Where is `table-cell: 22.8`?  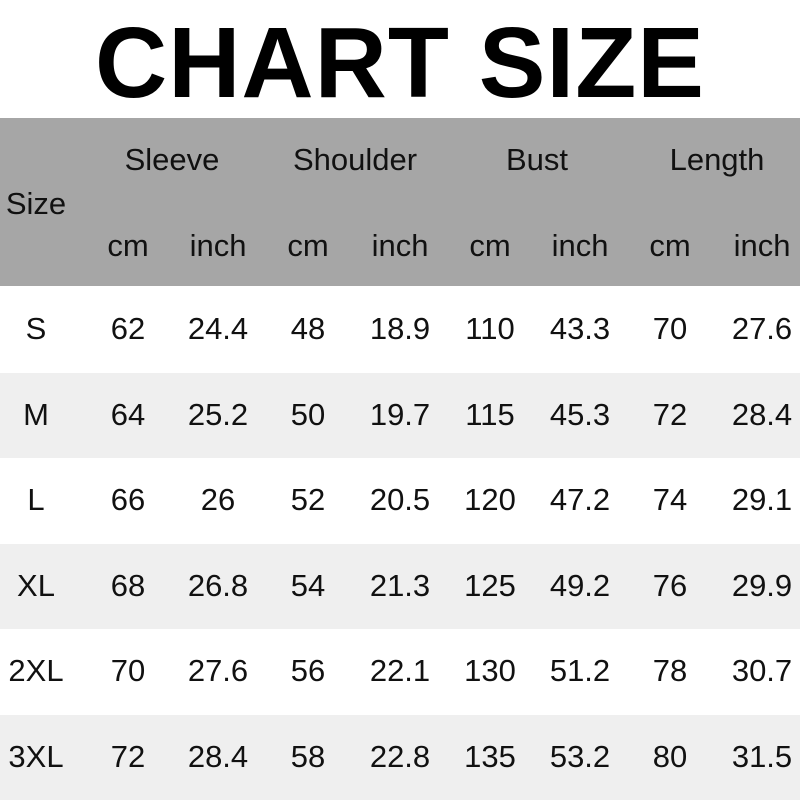
table-cell: 22.8 is located at coordinates (400, 756).